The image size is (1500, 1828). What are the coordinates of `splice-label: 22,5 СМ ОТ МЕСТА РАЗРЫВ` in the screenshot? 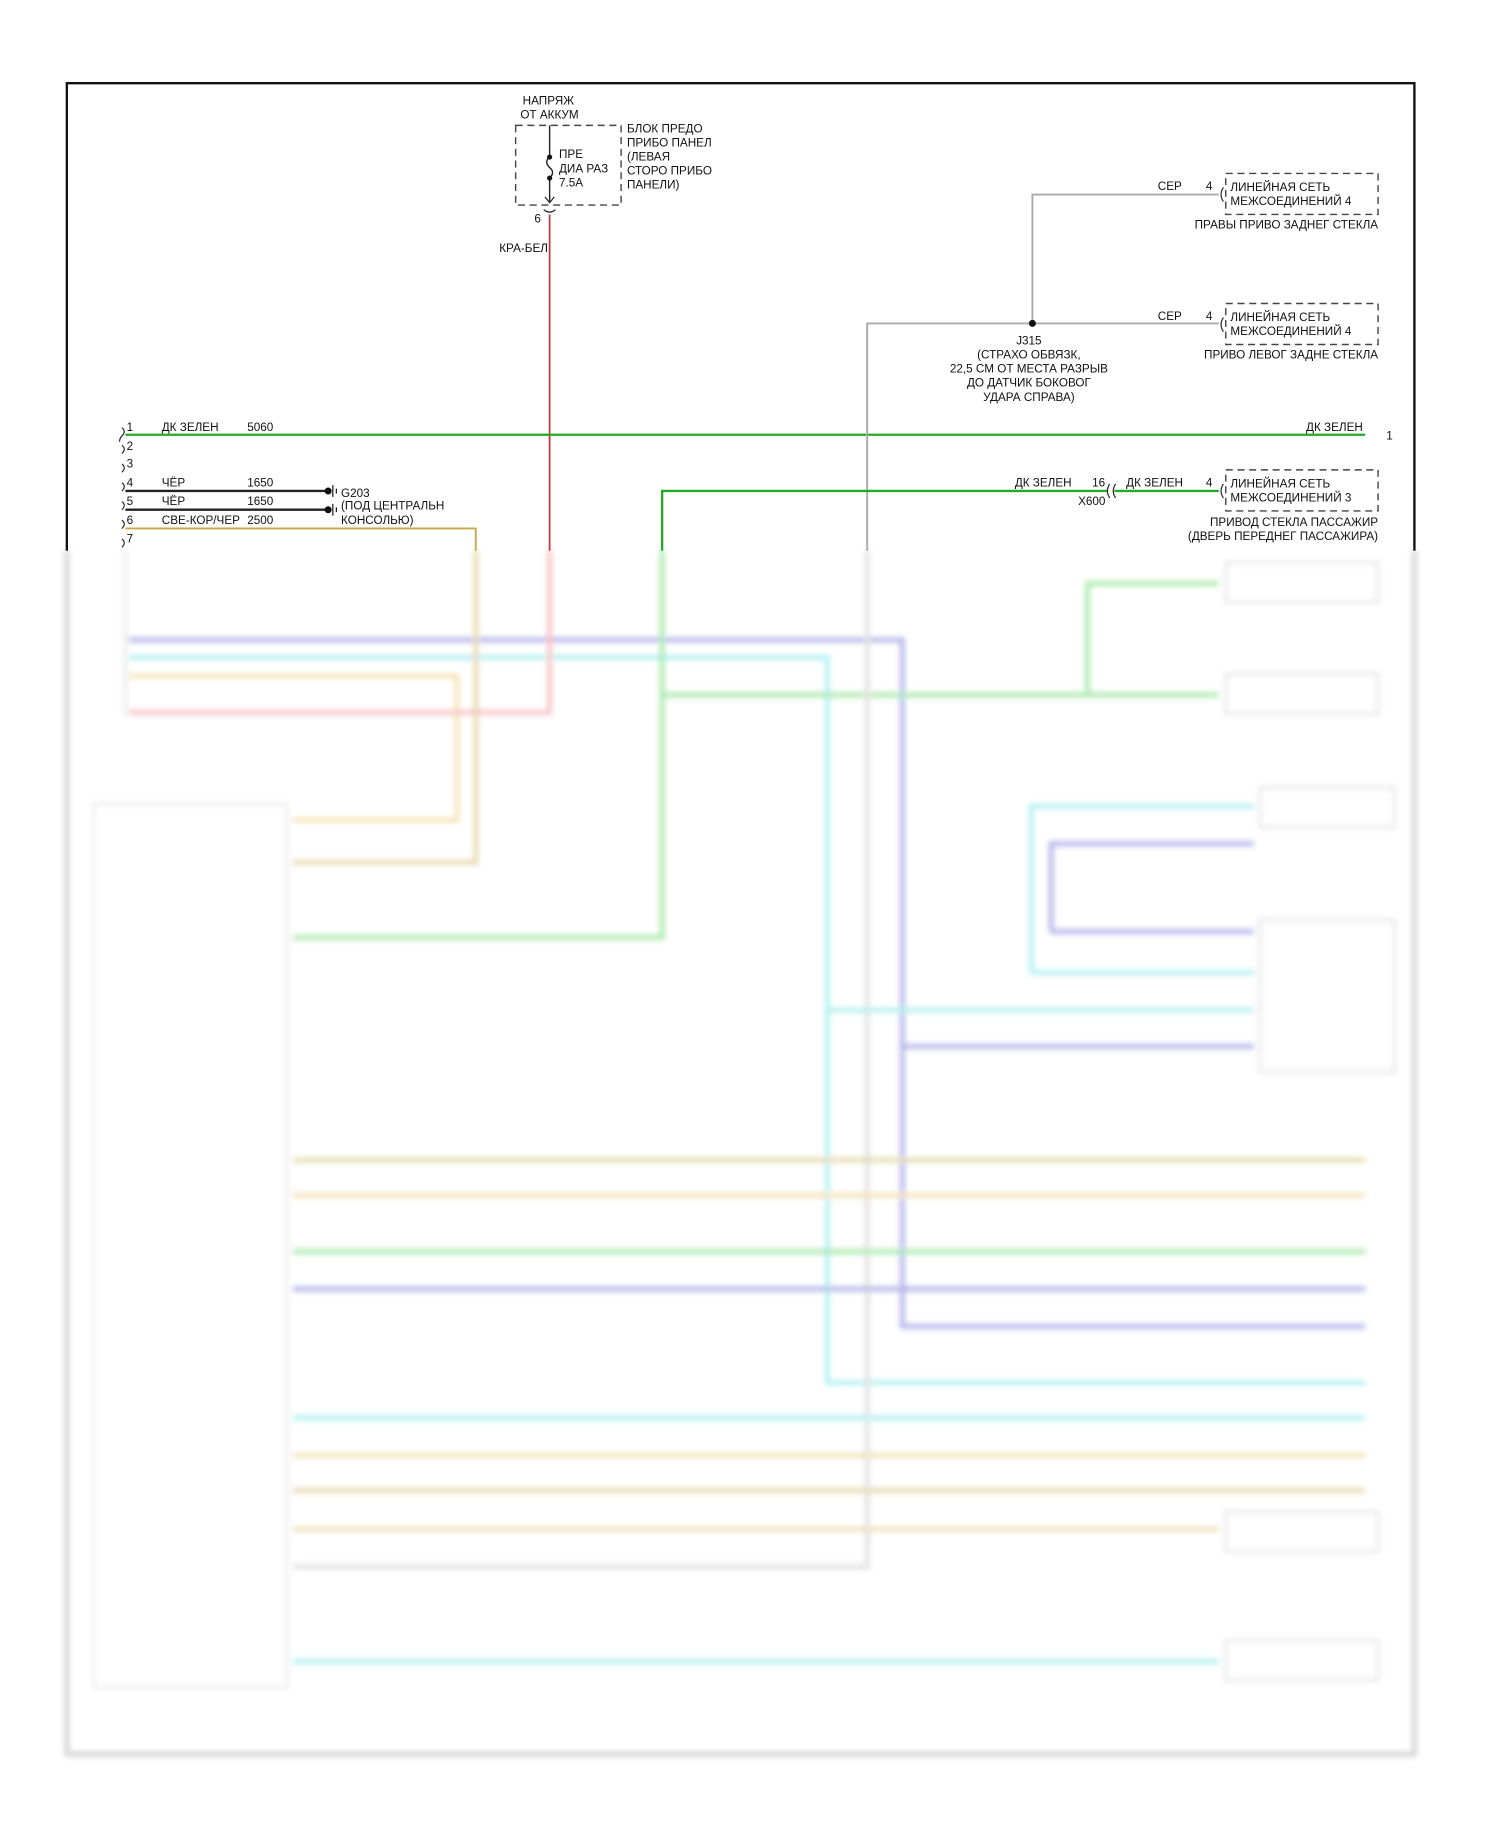 It's located at (1029, 369).